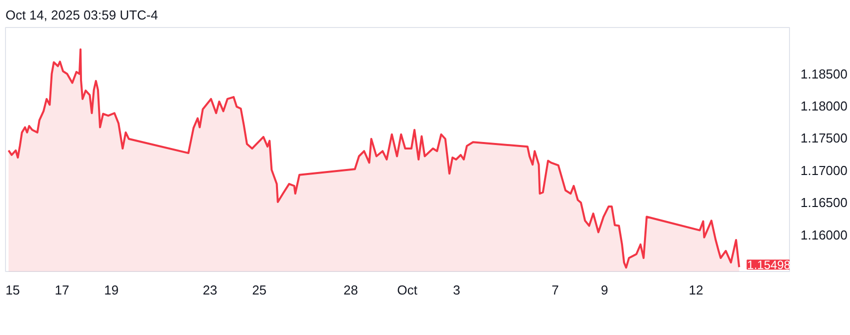 The image size is (850, 335). I want to click on y-tick-label: 1.18000, so click(824, 106).